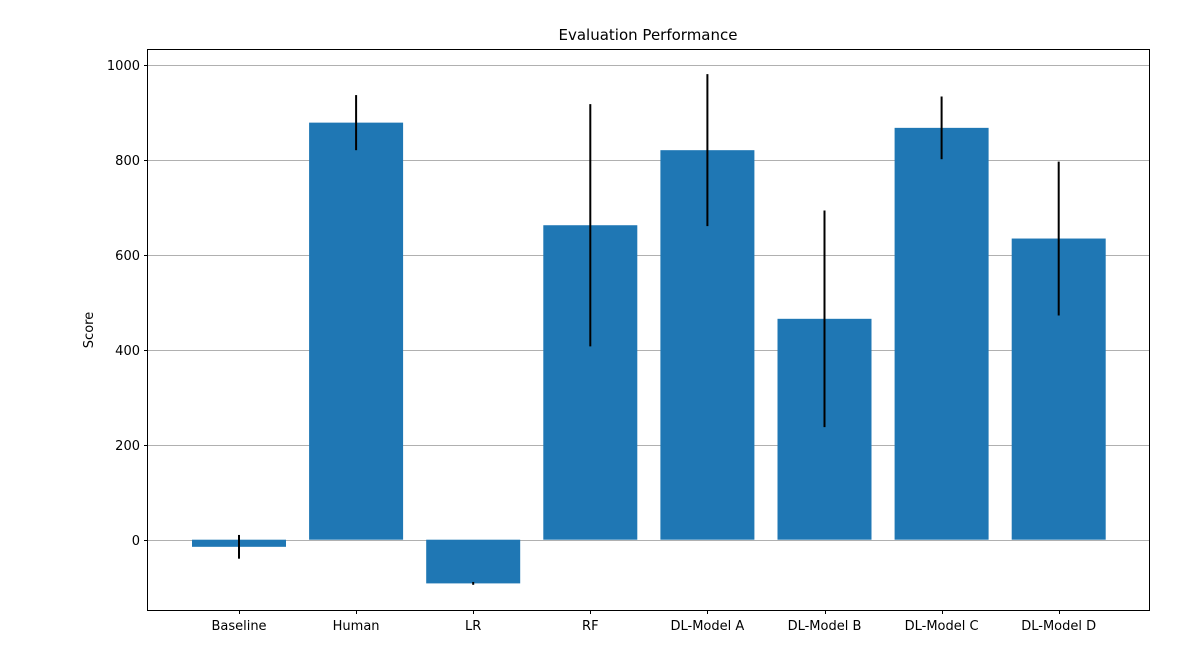 This screenshot has height=663, width=1178. Describe the element at coordinates (708, 626) in the screenshot. I see `x-tick-label: DL-Model A` at that location.